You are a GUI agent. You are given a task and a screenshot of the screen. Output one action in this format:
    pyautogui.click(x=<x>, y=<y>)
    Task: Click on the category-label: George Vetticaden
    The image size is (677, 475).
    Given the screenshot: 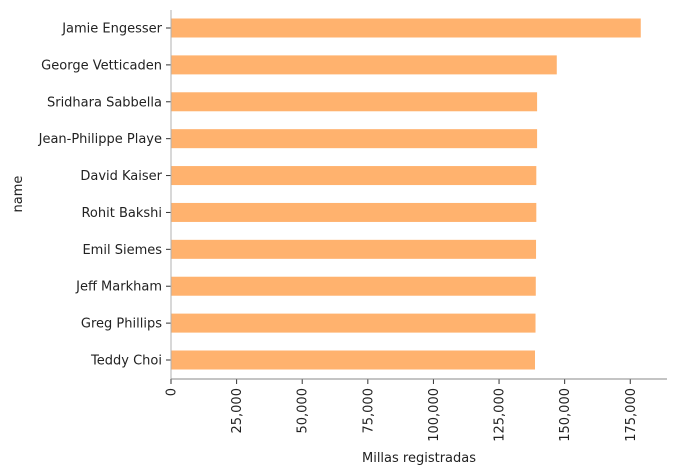 What is the action you would take?
    pyautogui.click(x=101, y=65)
    